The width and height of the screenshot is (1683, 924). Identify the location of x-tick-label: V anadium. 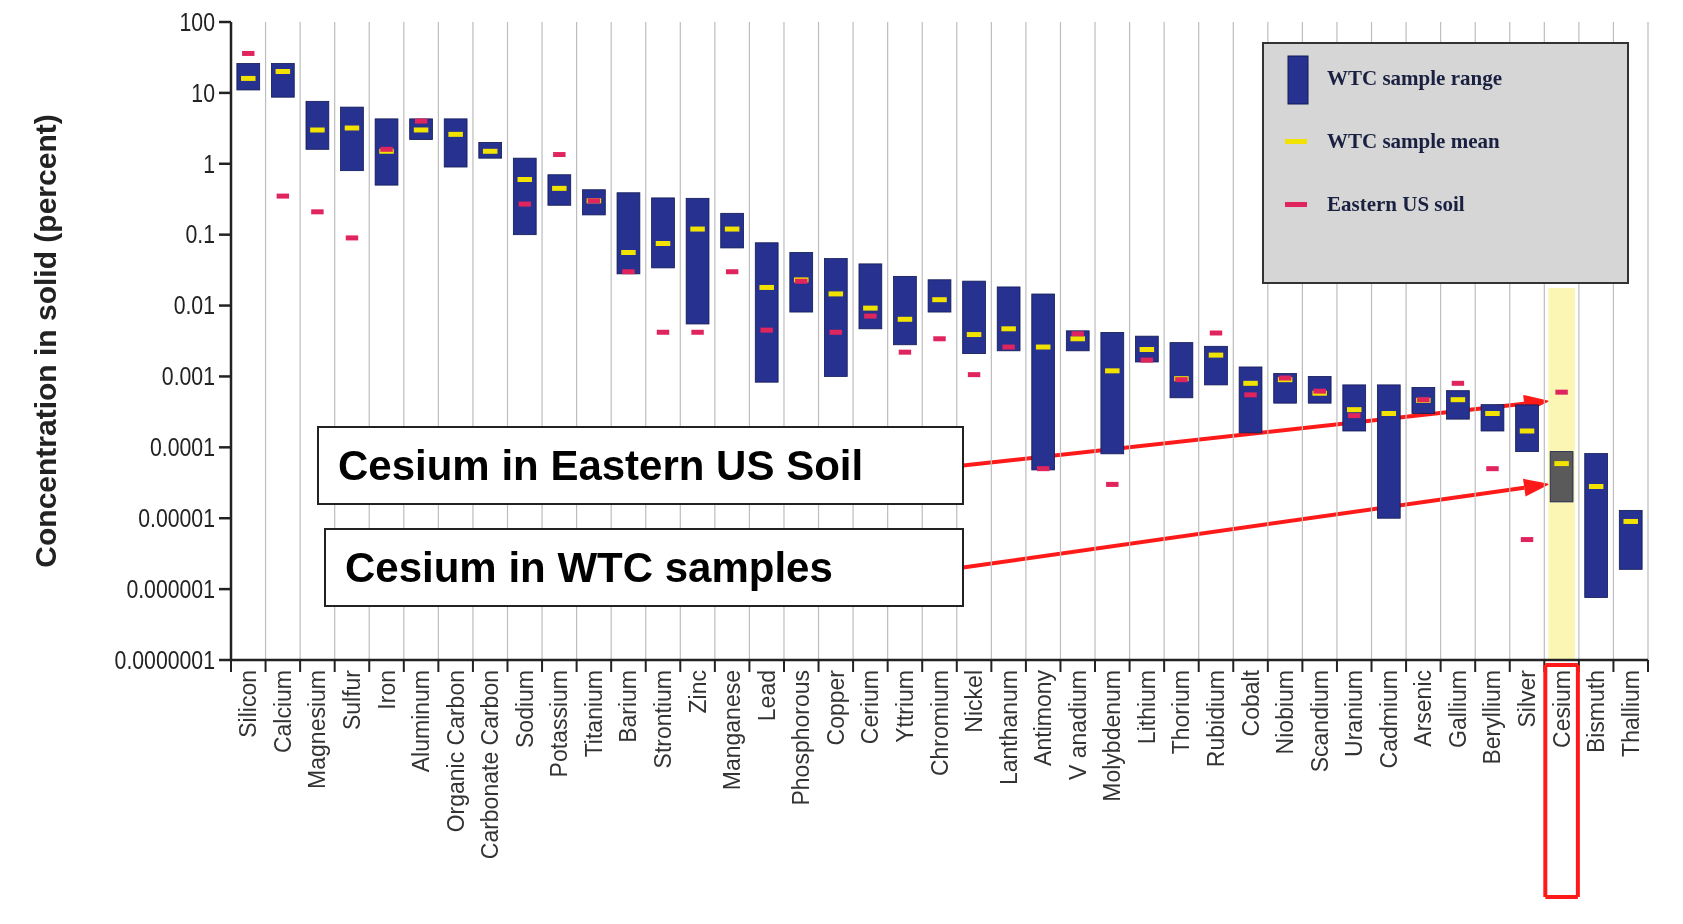
(1077, 725).